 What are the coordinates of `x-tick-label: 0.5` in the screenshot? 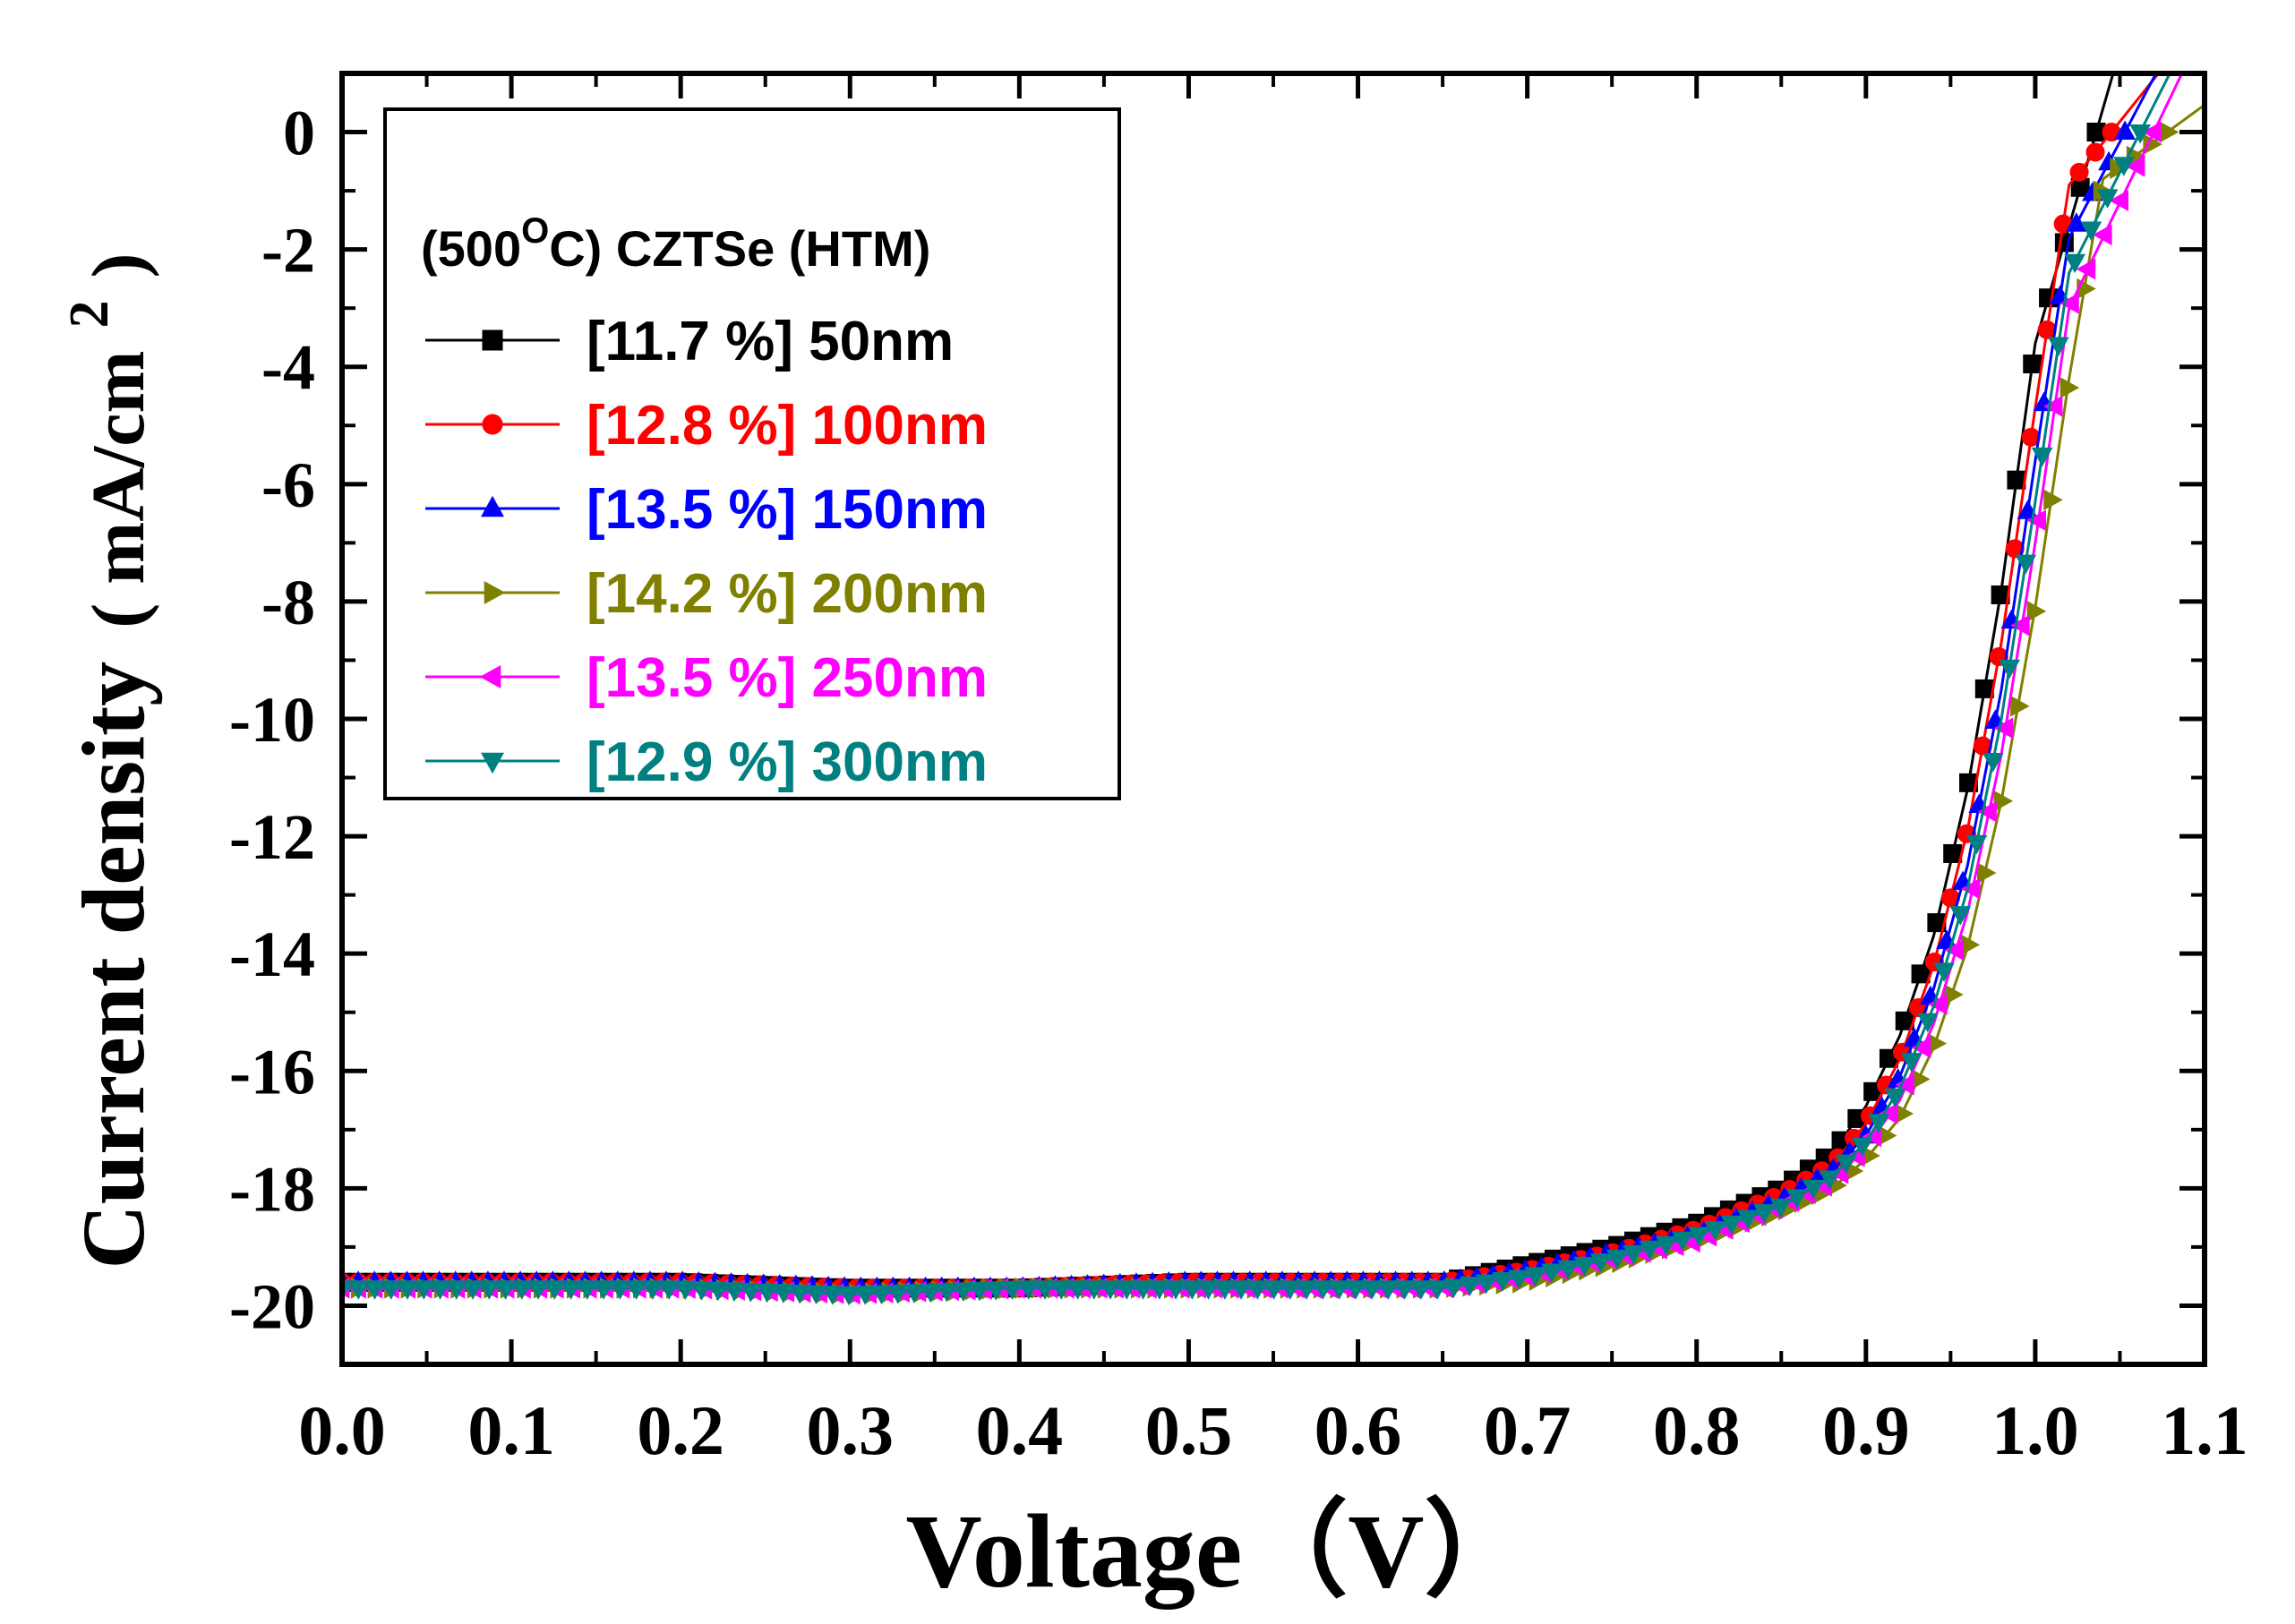 It's located at (1189, 1430).